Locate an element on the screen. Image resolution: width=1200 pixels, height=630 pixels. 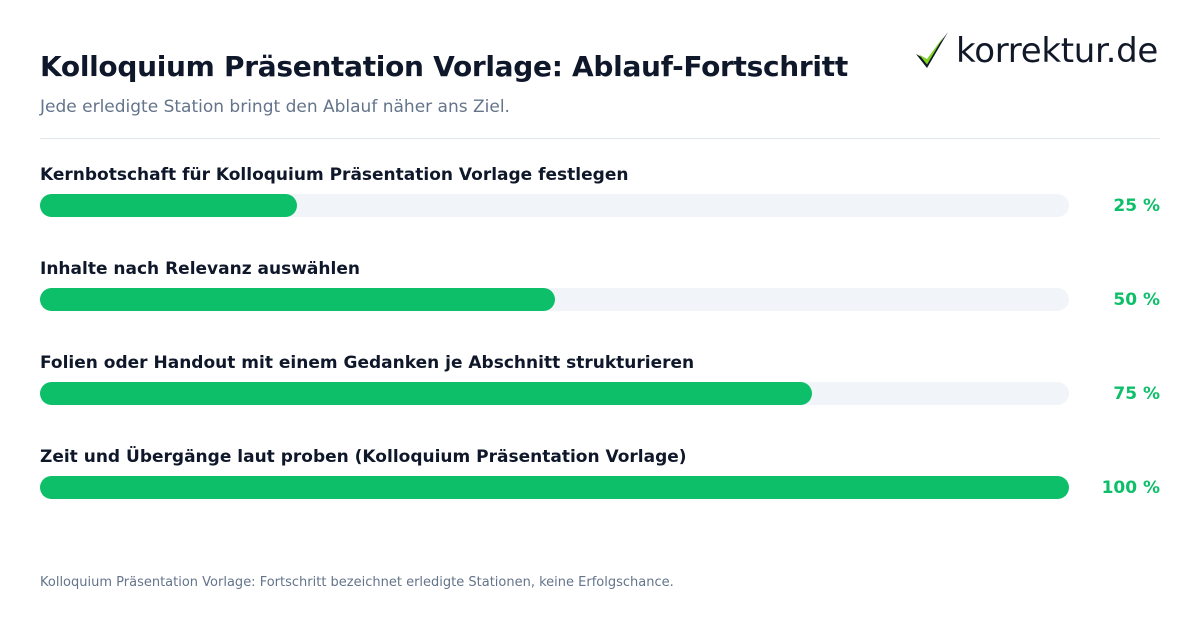
header-divider is located at coordinates (600, 138).